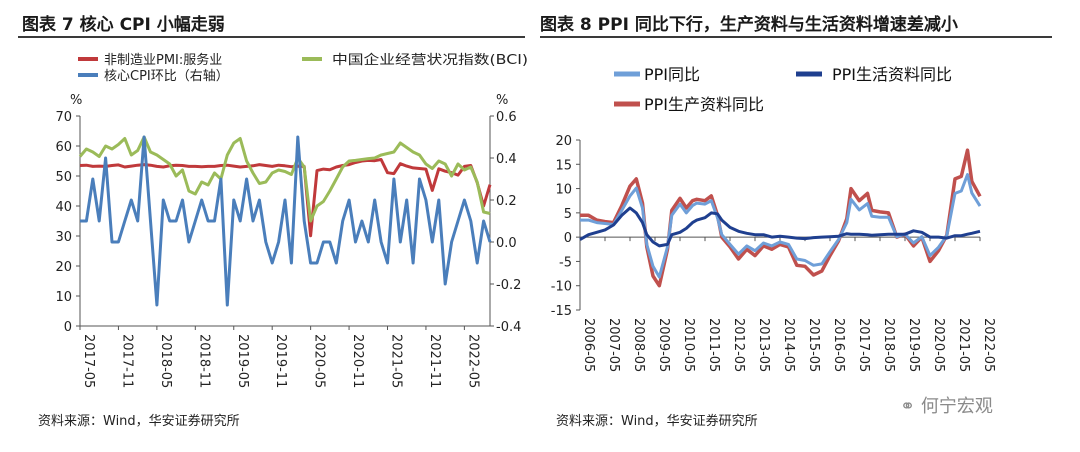  What do you see at coordinates (506, 117) in the screenshot?
I see `right-y-tick-label: 0.6` at bounding box center [506, 117].